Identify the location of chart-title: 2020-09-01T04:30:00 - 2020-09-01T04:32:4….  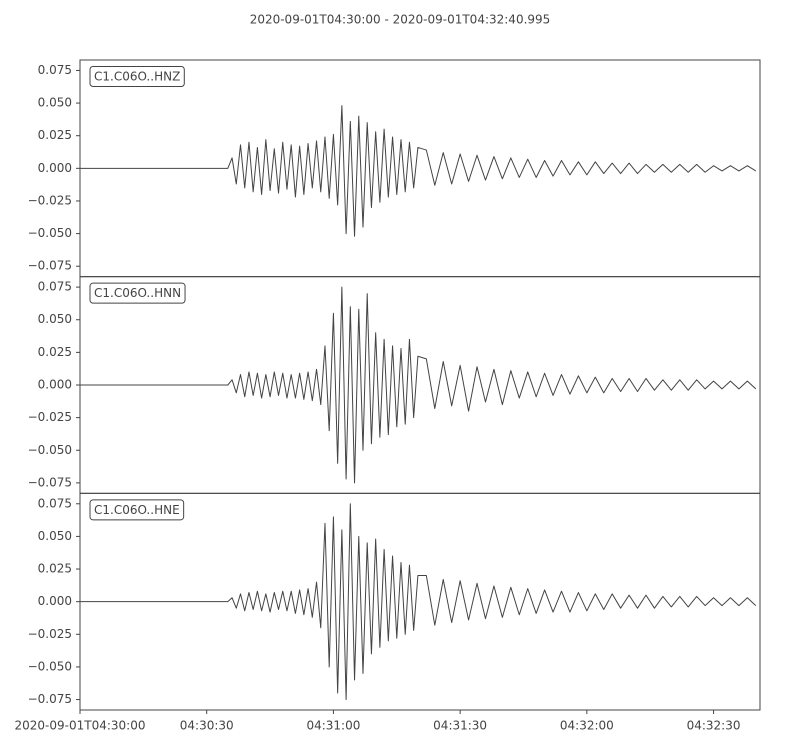
(400, 20).